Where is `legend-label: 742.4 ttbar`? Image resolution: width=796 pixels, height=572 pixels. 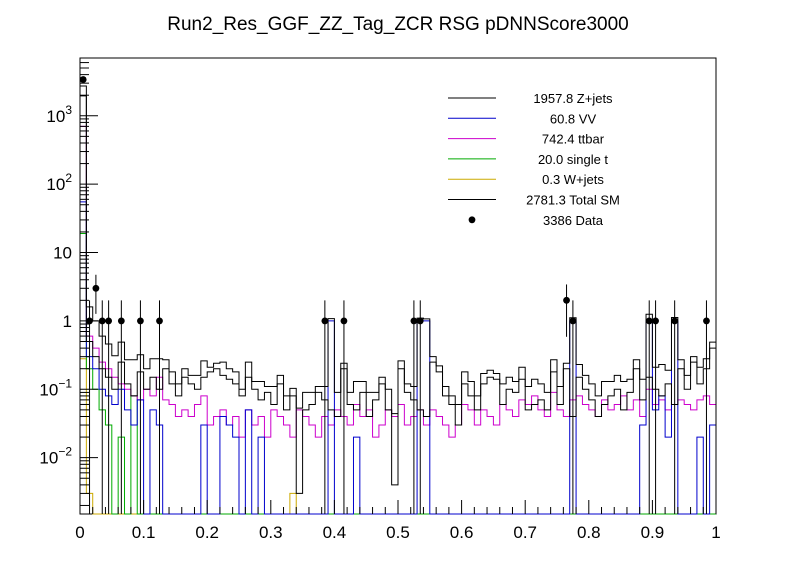 legend-label: 742.4 ttbar is located at coordinates (573, 139).